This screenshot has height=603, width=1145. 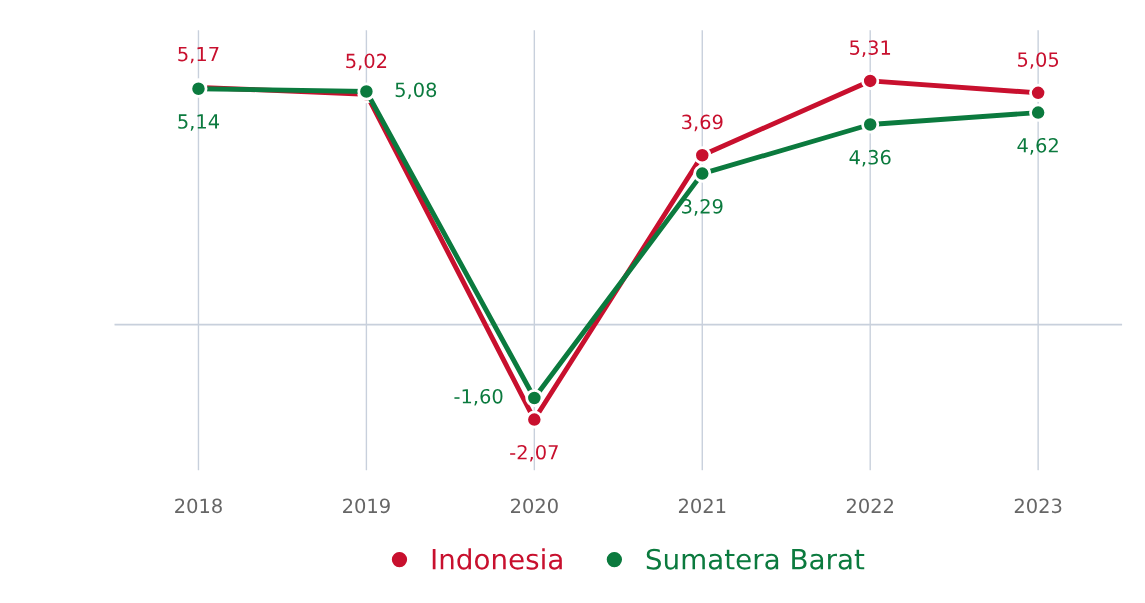 I want to click on data-label: 4,36, so click(x=870, y=158).